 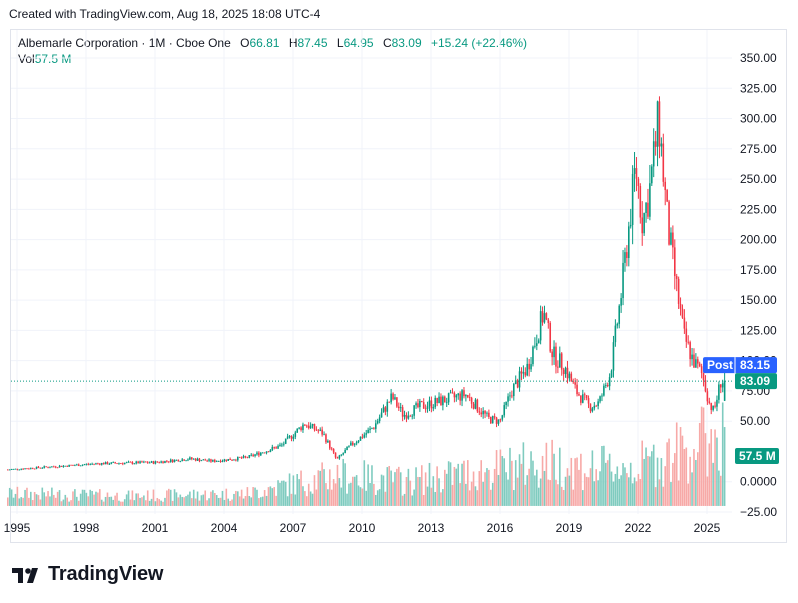 What do you see at coordinates (358, 43) in the screenshot?
I see `low-value: 64.95` at bounding box center [358, 43].